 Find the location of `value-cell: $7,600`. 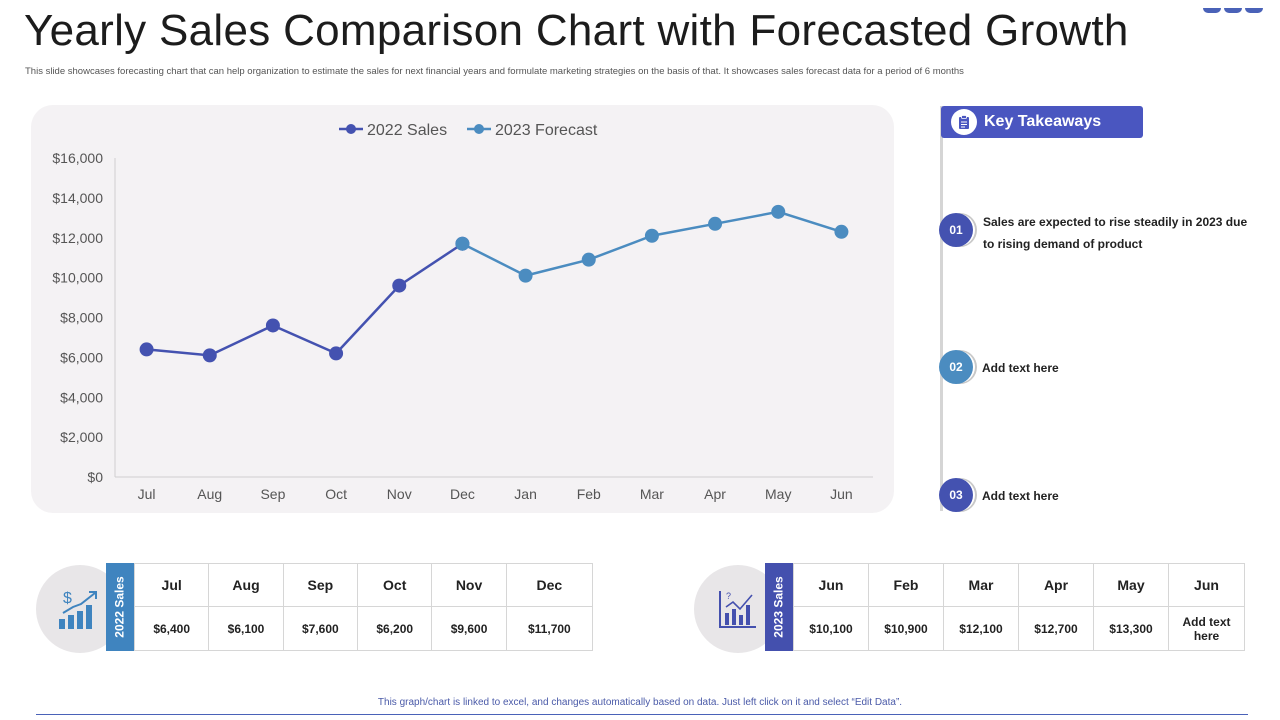

value-cell: $7,600 is located at coordinates (320, 628).